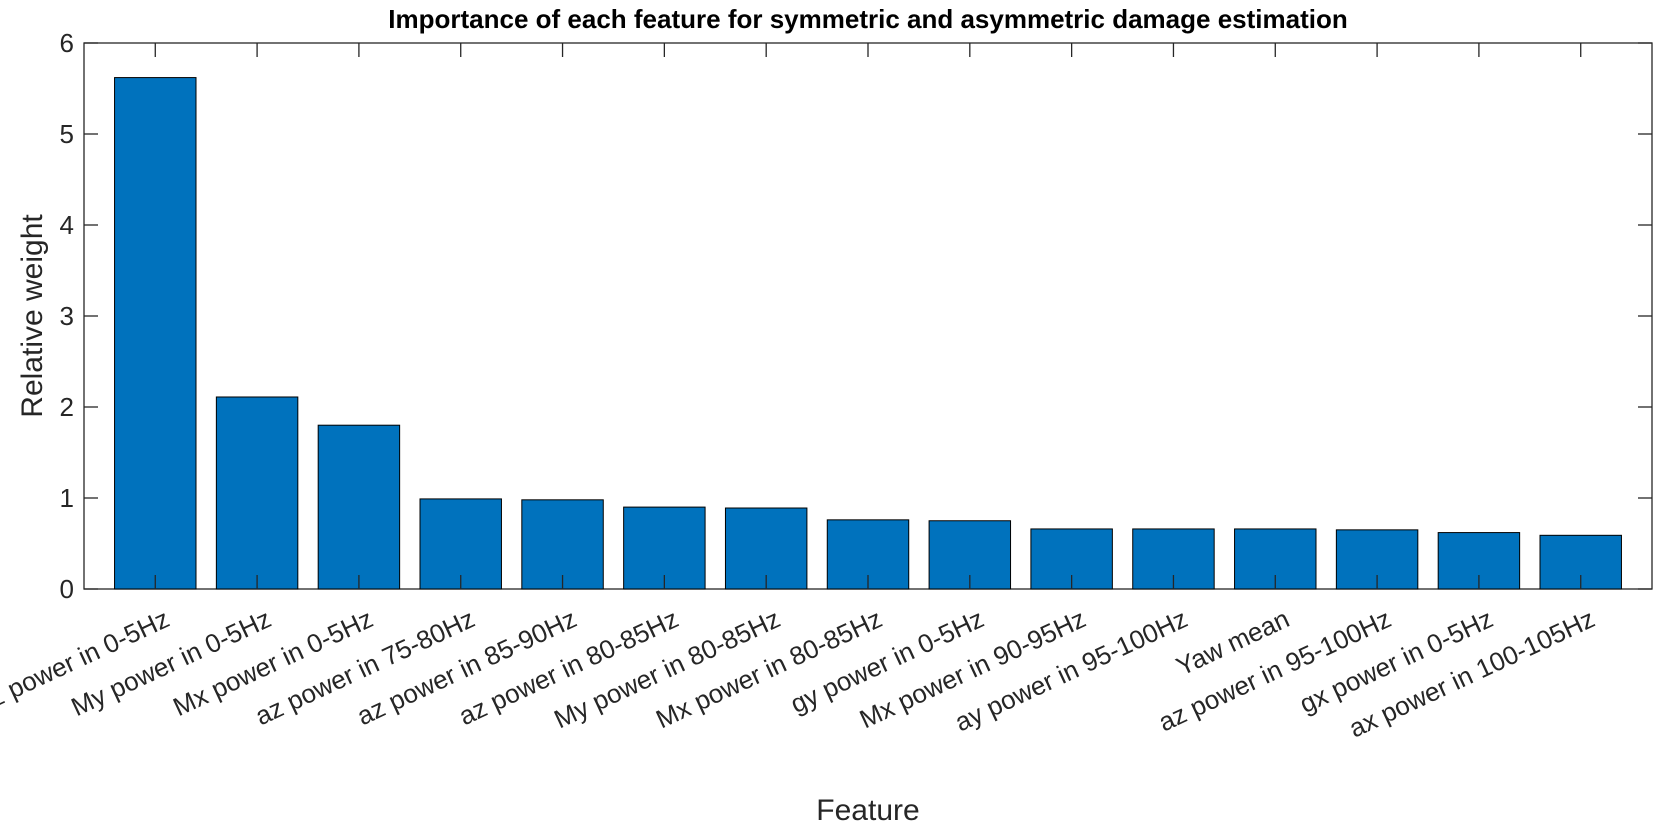 The image size is (1661, 830). I want to click on y-tick-label: 3, so click(67, 316).